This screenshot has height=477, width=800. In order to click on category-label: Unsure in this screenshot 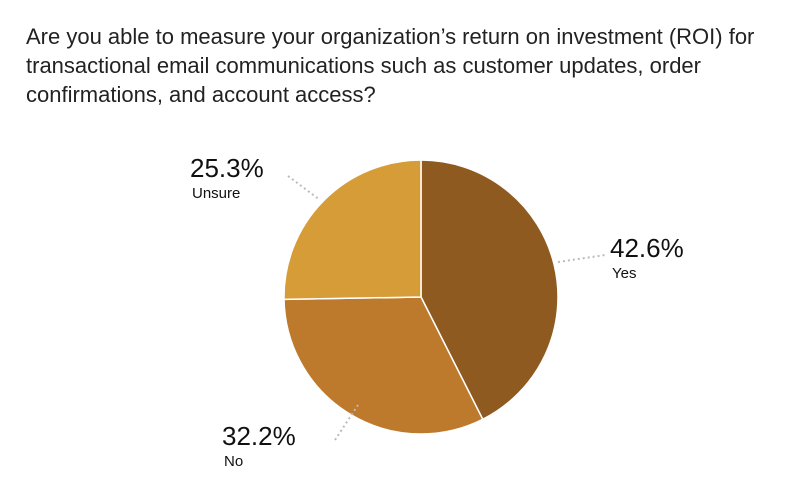, I will do `click(216, 193)`.